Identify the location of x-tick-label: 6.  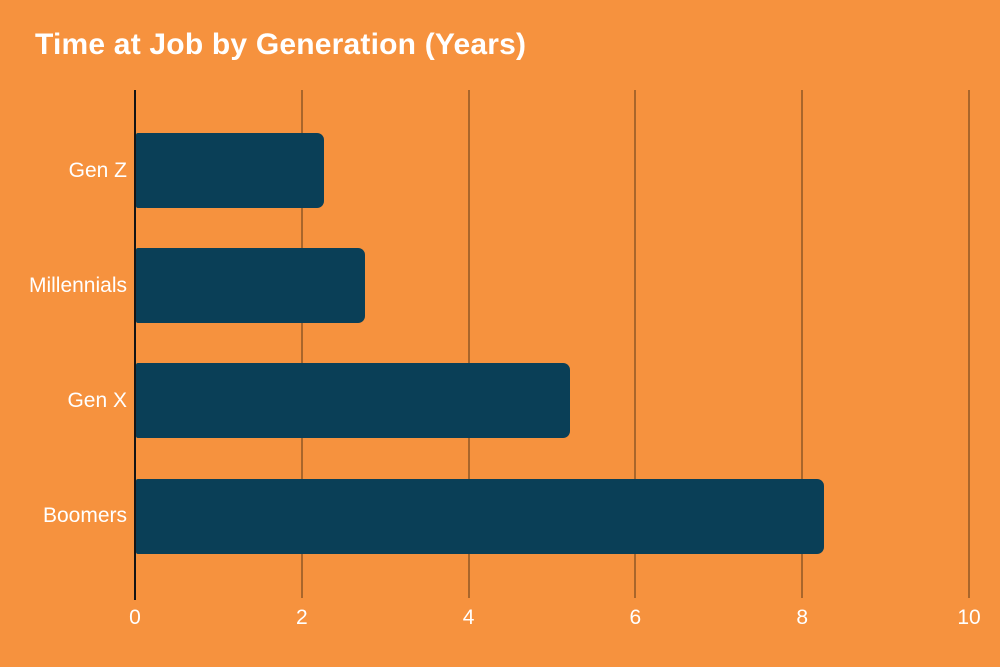
(635, 617).